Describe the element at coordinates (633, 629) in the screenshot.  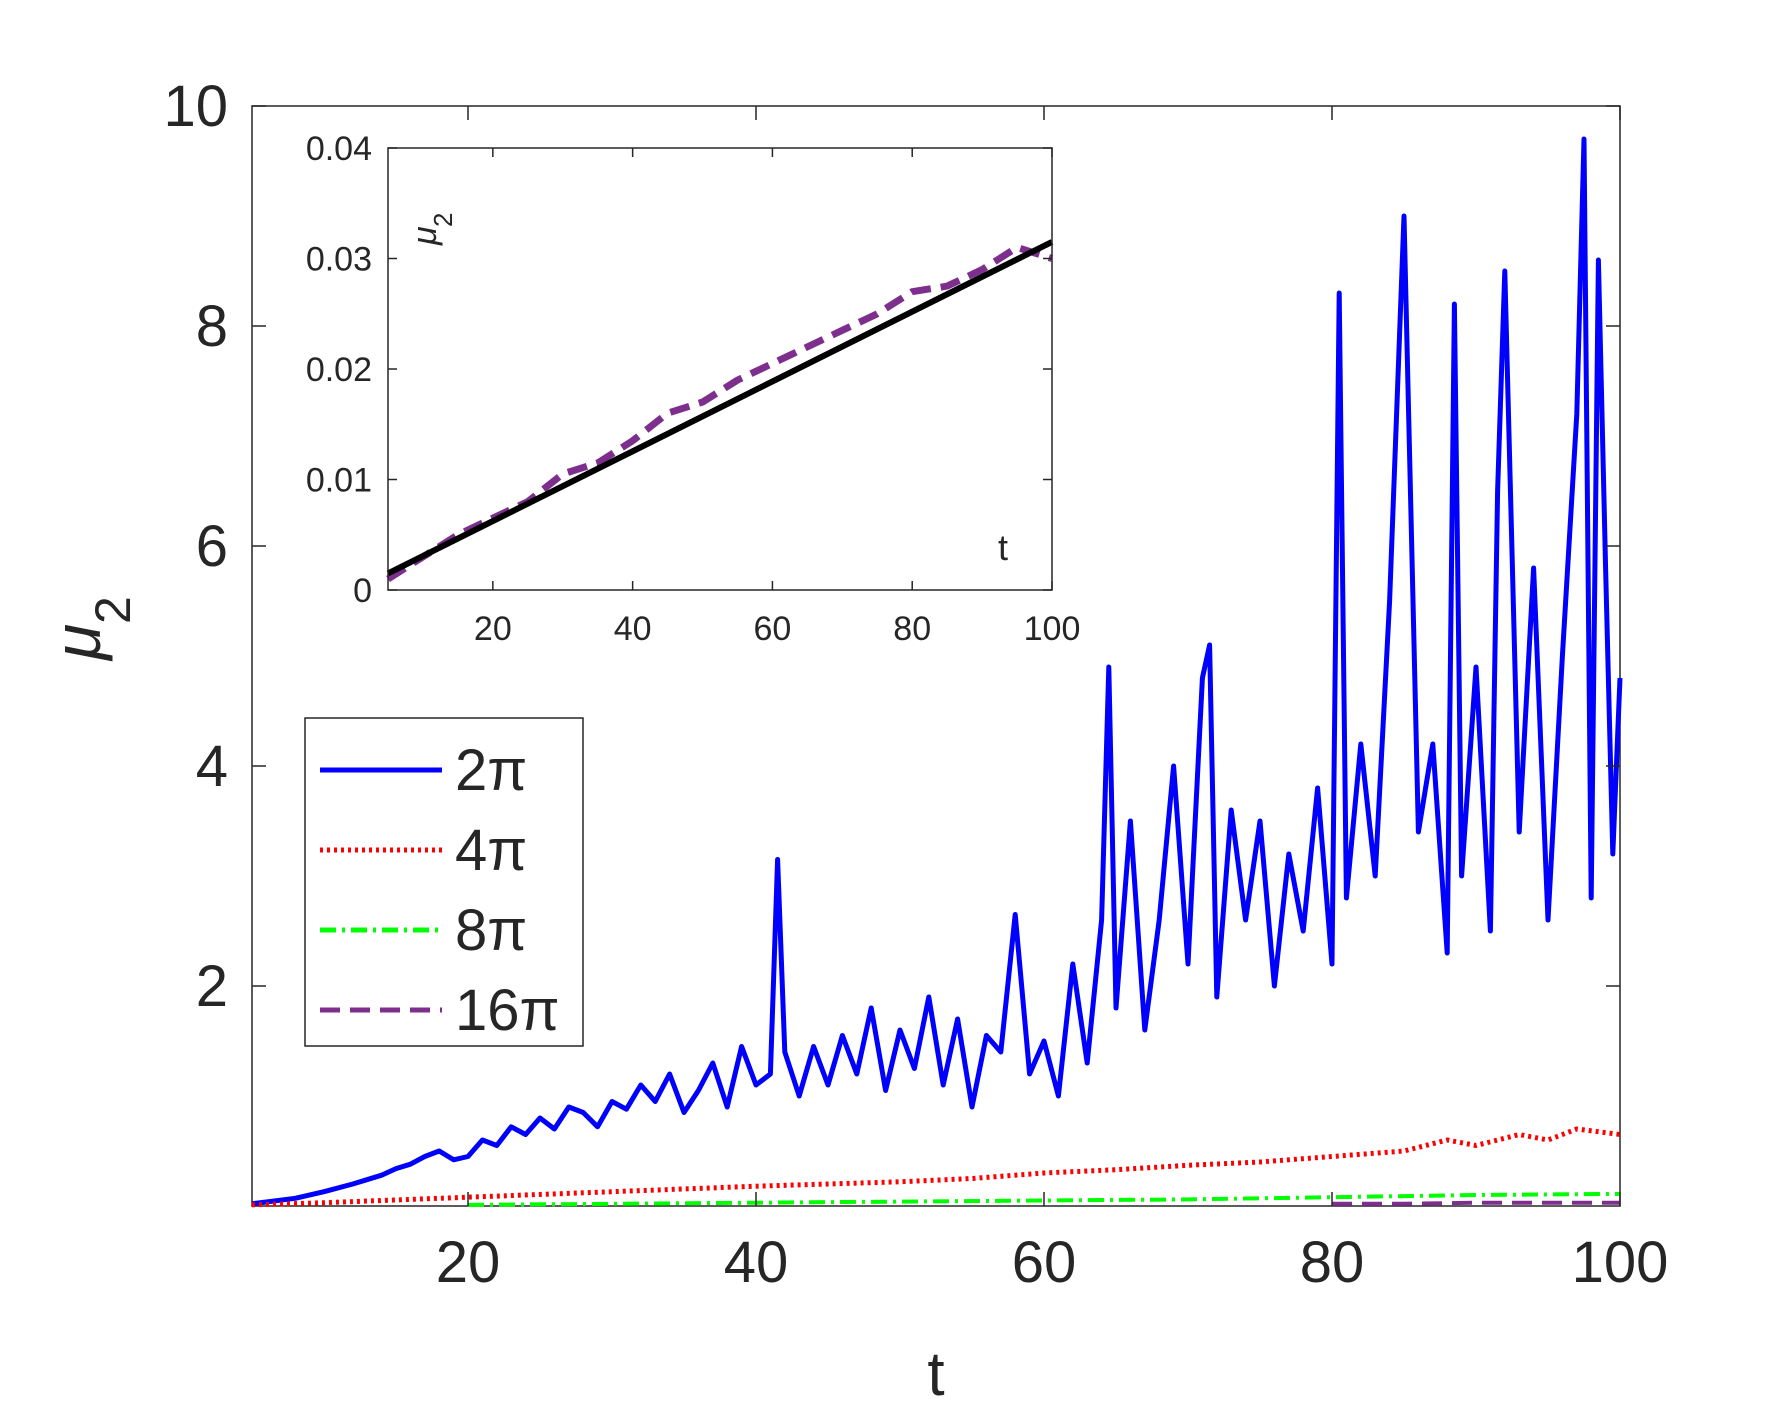
I see `inset-x-tick-label: 40` at that location.